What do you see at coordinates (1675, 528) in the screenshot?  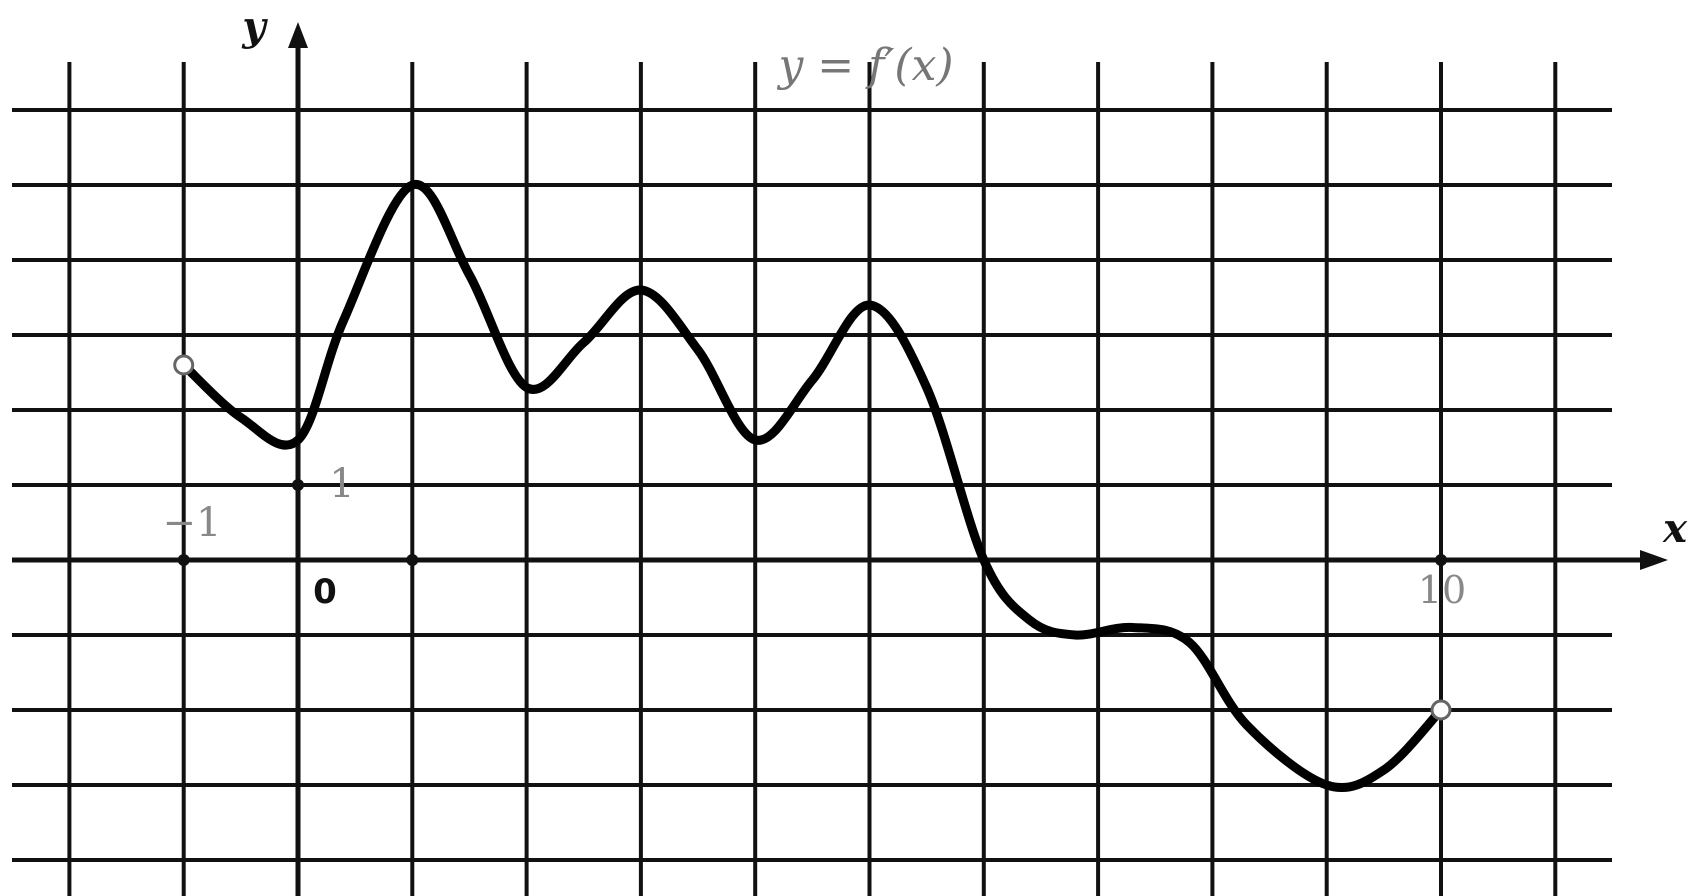 I see `x-axis-label: x` at bounding box center [1675, 528].